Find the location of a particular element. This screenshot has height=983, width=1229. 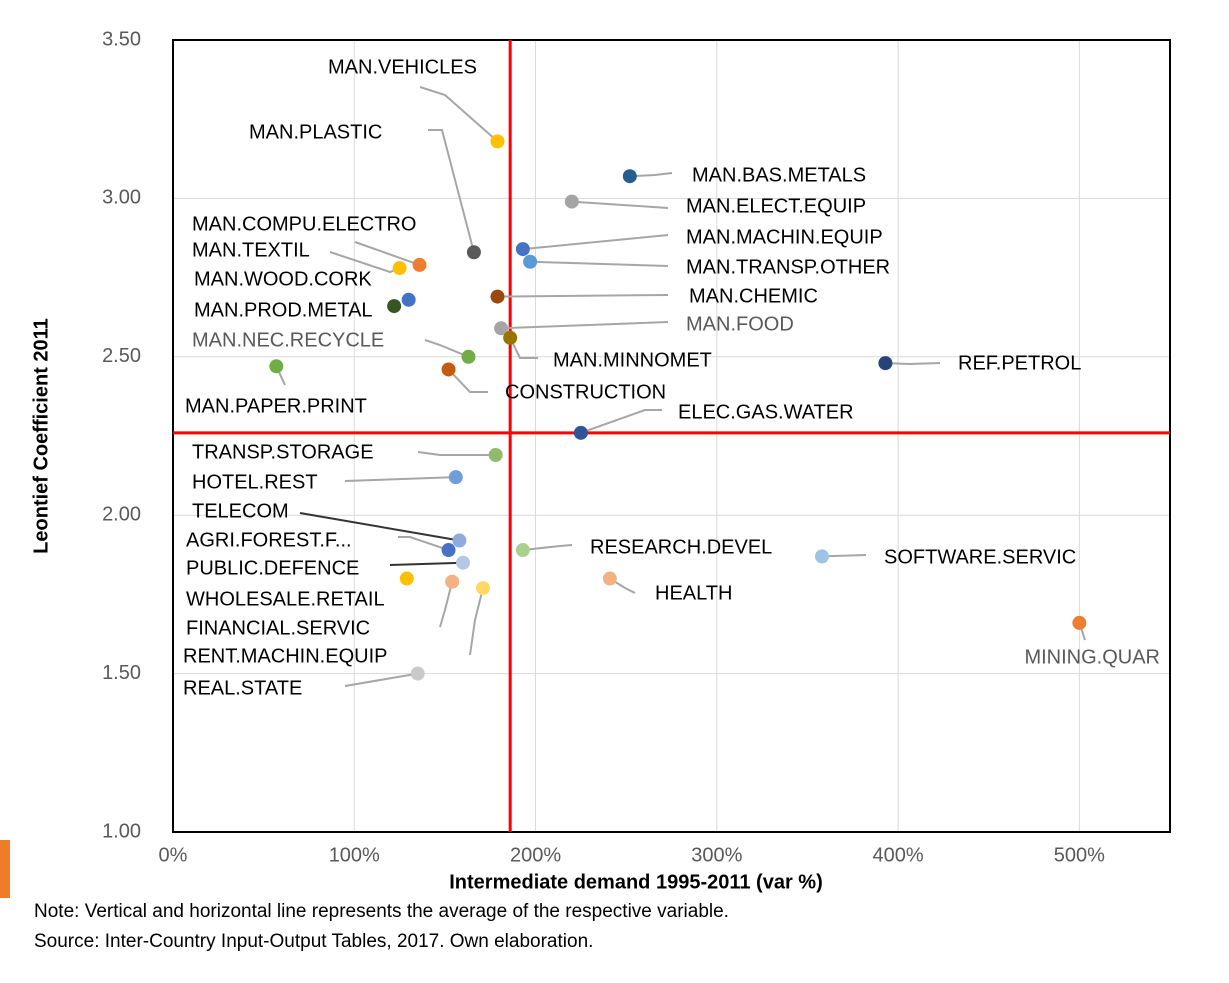

data-label: REAL.STATE is located at coordinates (242, 688).